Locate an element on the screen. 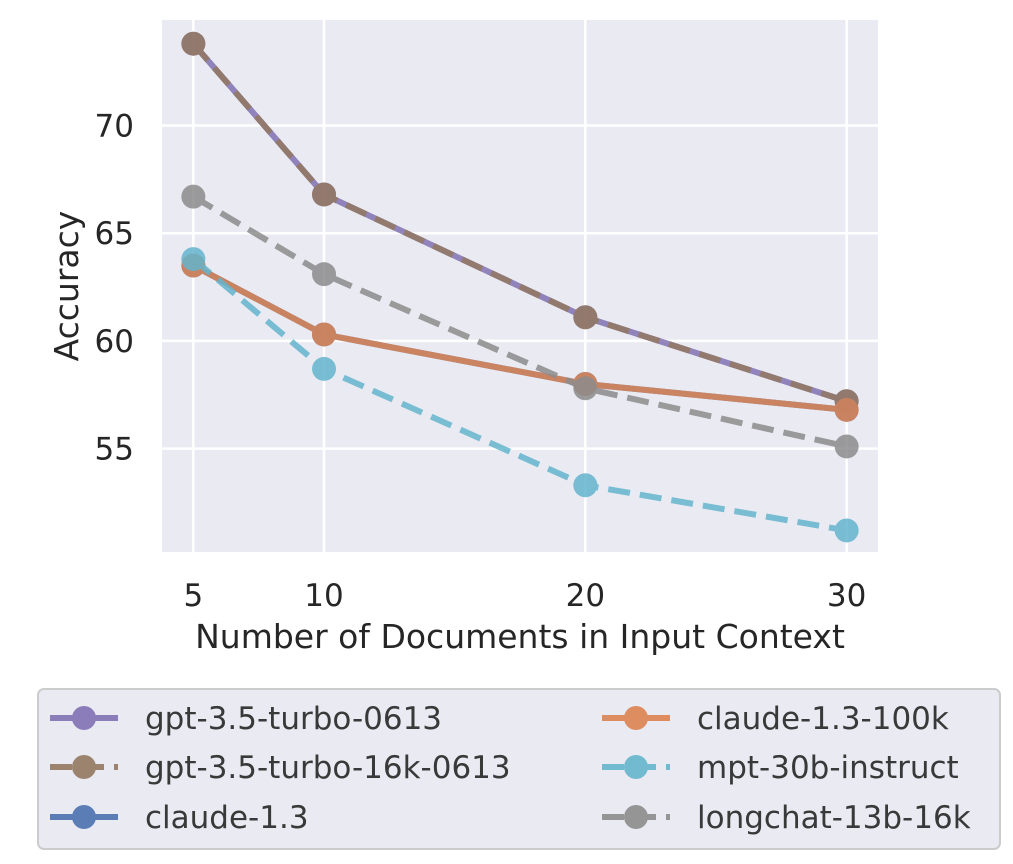  legend-item: claude-1.3 is located at coordinates (179, 818).